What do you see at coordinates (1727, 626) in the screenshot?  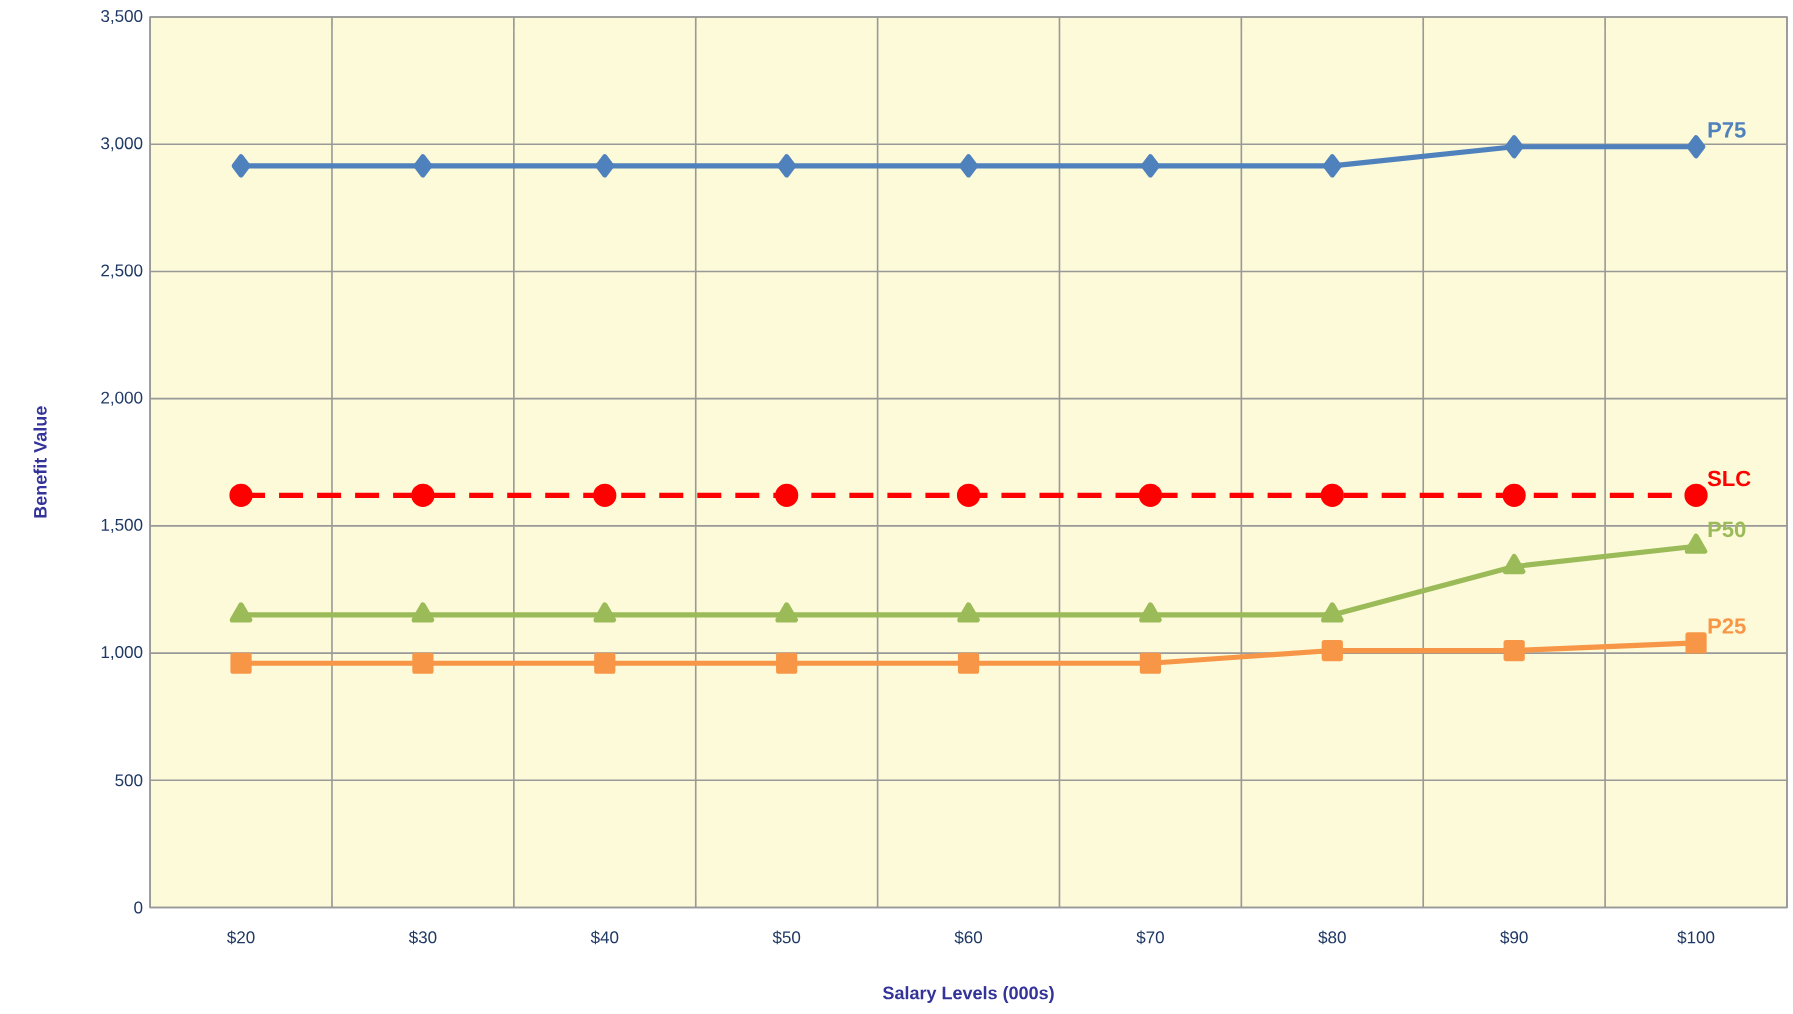 I see `series-label: P25` at bounding box center [1727, 626].